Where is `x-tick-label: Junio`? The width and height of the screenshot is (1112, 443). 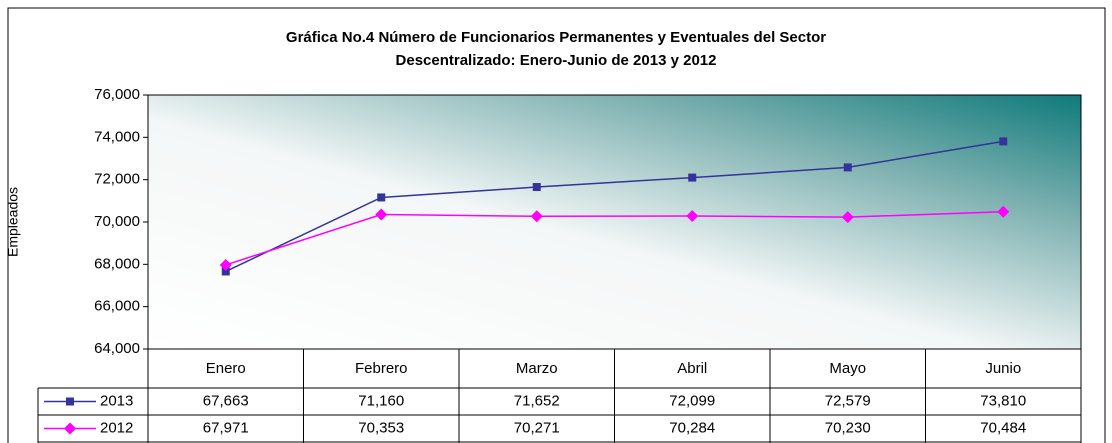 x-tick-label: Junio is located at coordinates (1003, 368).